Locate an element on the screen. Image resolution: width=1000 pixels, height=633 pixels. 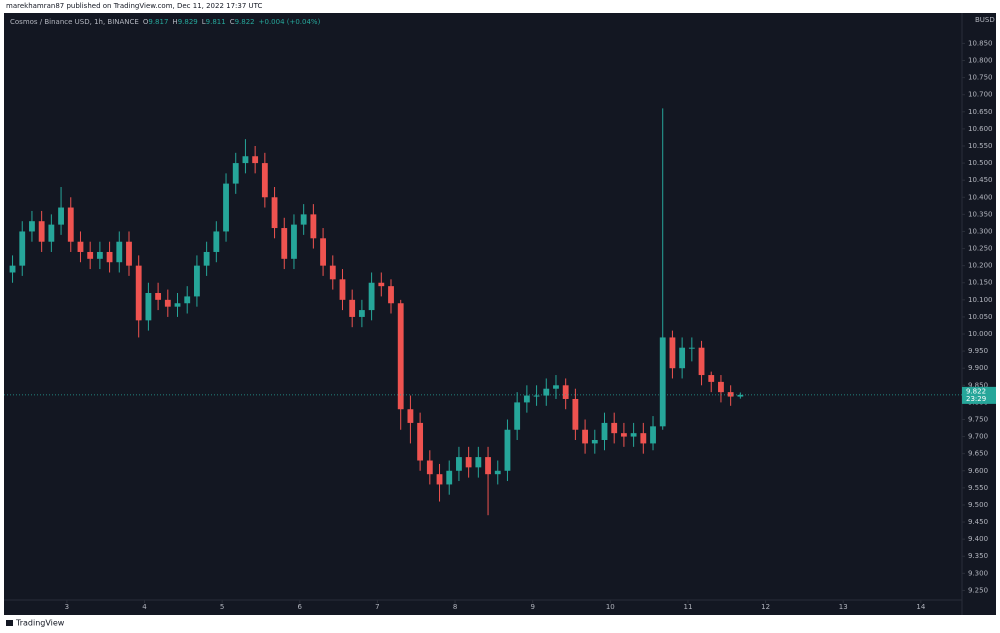
legend-change: +0.004 (+0.04%) is located at coordinates (290, 22).